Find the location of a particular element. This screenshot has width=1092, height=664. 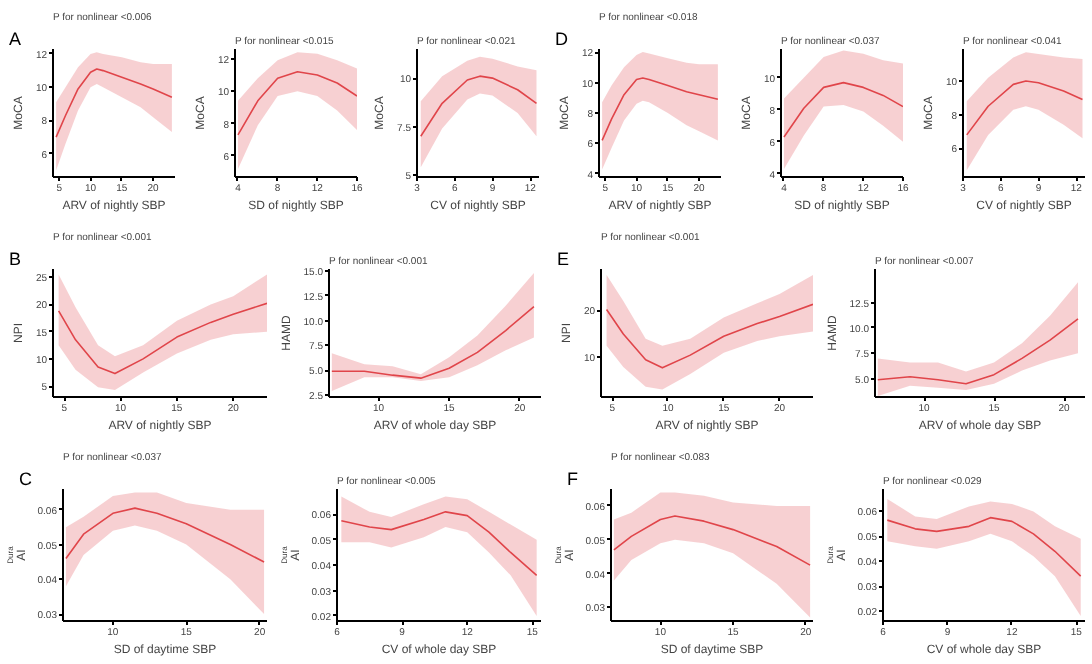

text: E is located at coordinates (563, 259).